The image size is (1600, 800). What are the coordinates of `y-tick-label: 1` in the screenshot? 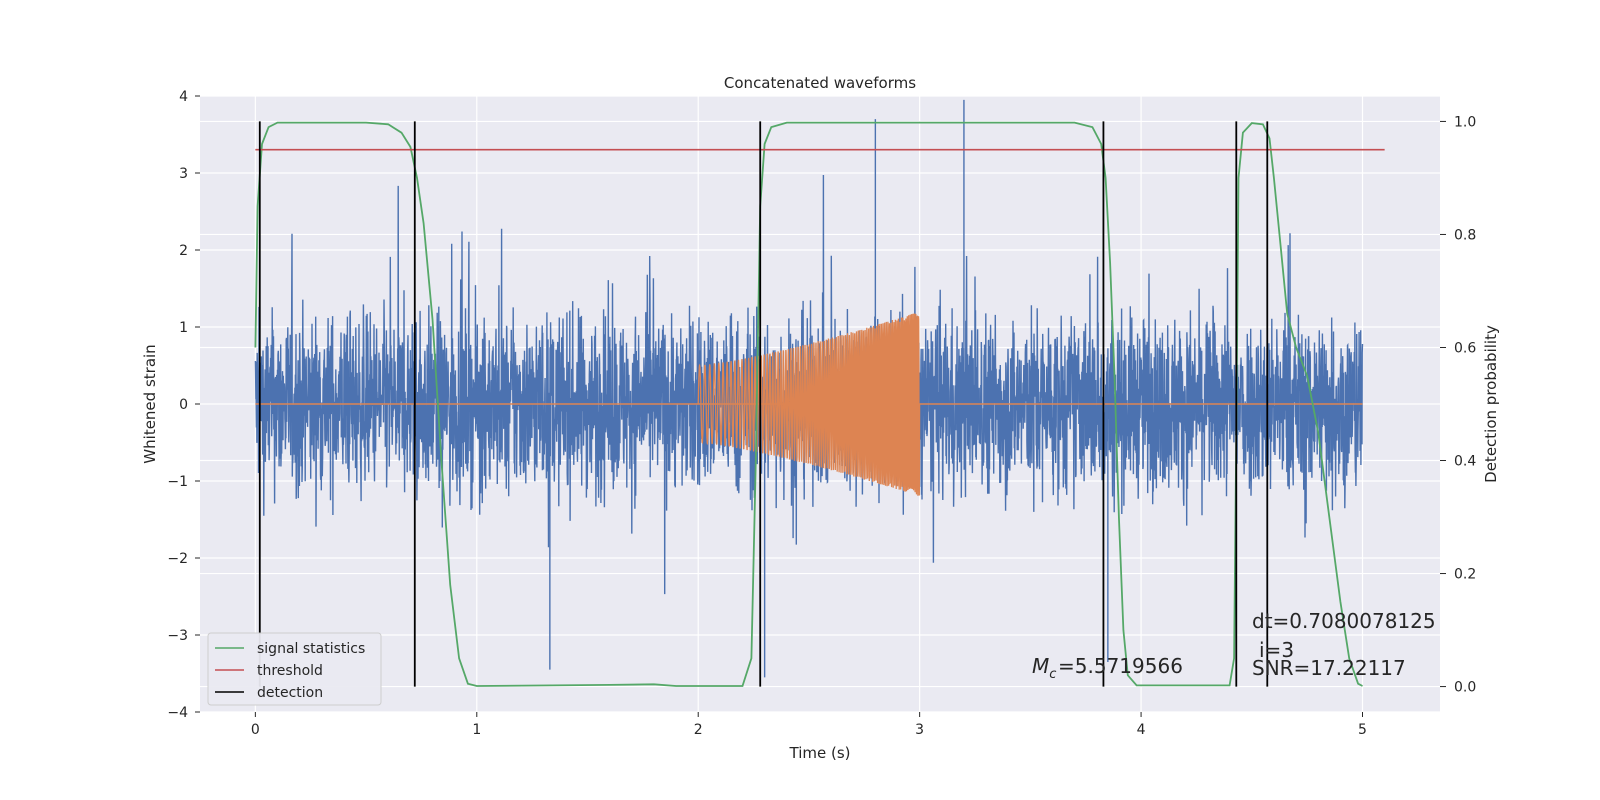 It's located at (183, 328).